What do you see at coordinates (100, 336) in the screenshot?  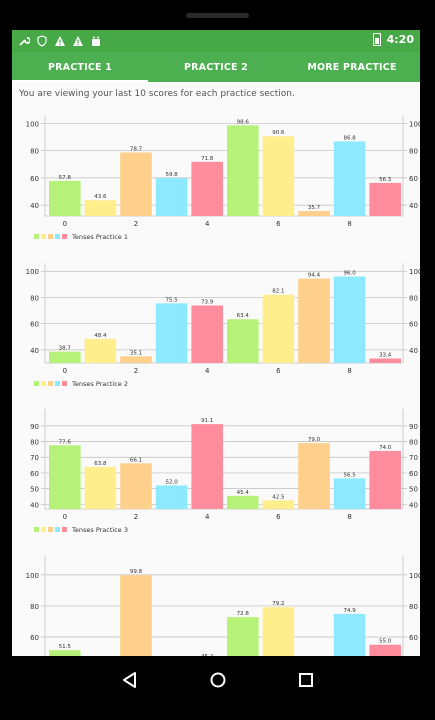 I see `bar-value-label: 48.4` at bounding box center [100, 336].